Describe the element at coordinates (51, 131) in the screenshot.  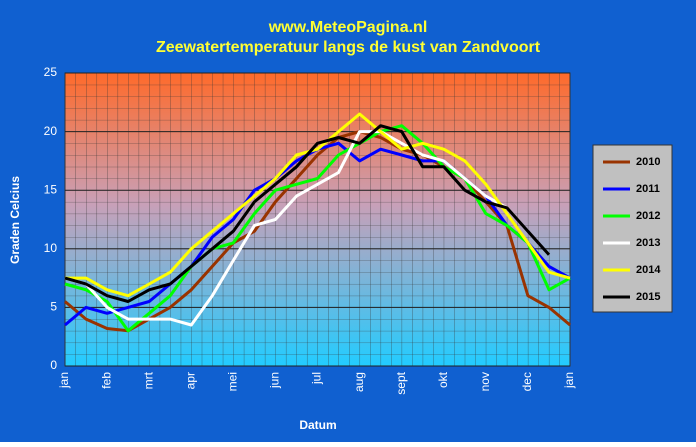
I see `y-tick-label: 20` at that location.